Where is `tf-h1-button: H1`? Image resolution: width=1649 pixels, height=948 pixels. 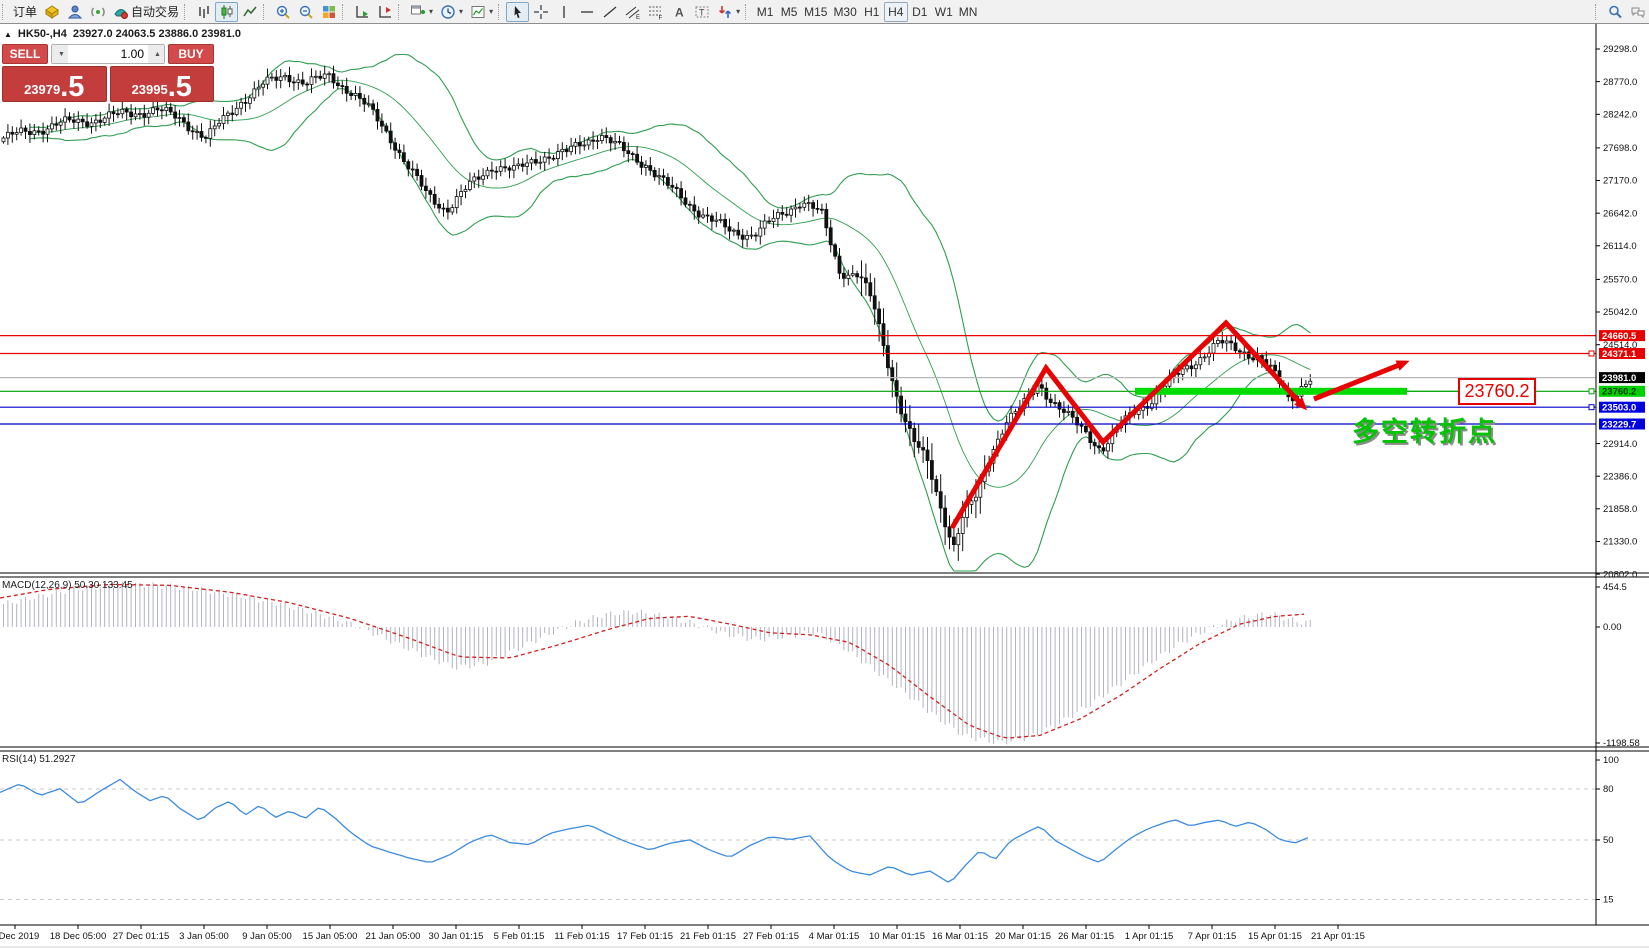 tf-h1-button: H1 is located at coordinates (872, 12).